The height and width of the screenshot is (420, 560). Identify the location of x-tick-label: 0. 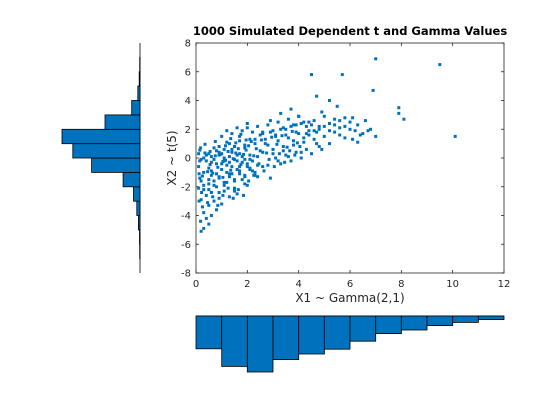
(196, 284).